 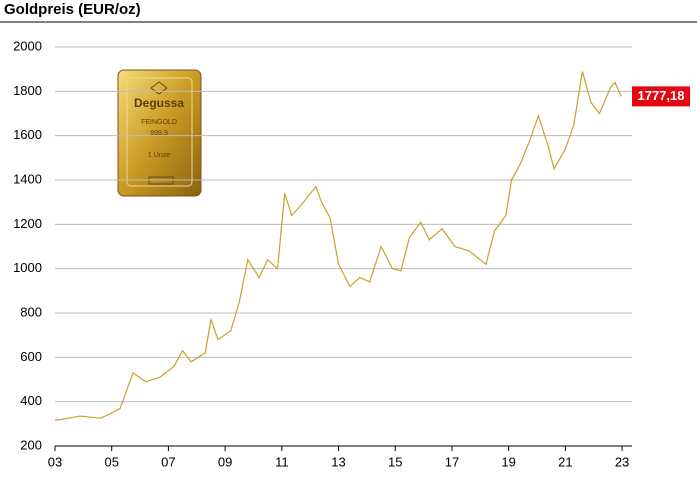 What do you see at coordinates (111, 461) in the screenshot?
I see `x-tick-label: 05` at bounding box center [111, 461].